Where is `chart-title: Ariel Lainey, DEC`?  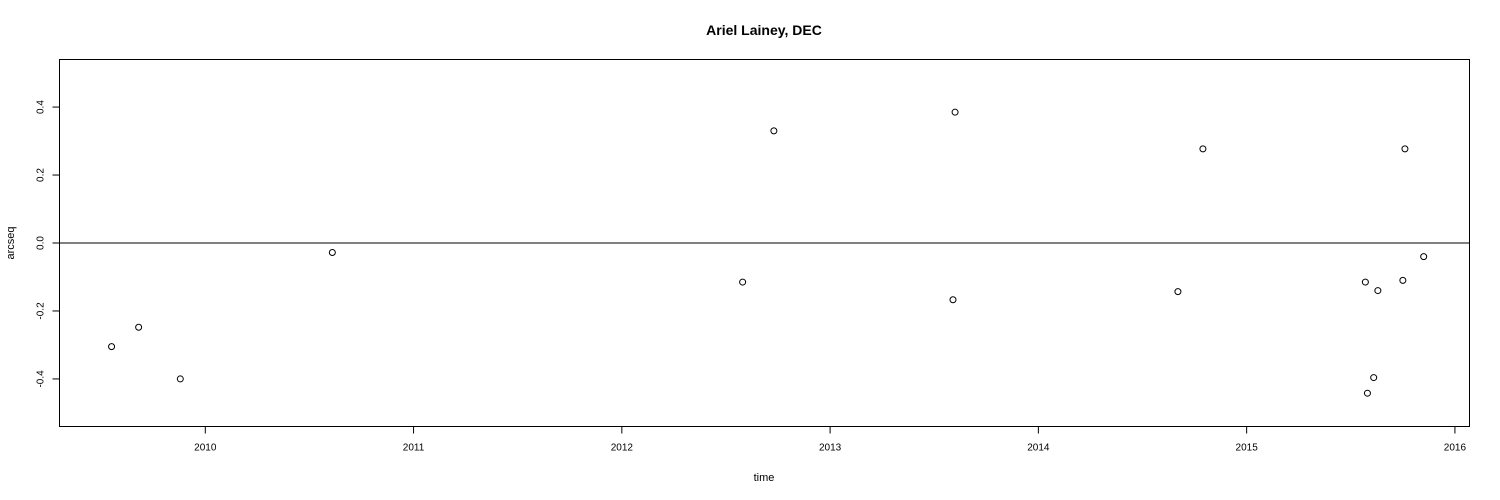 chart-title: Ariel Lainey, DEC is located at coordinates (764, 30).